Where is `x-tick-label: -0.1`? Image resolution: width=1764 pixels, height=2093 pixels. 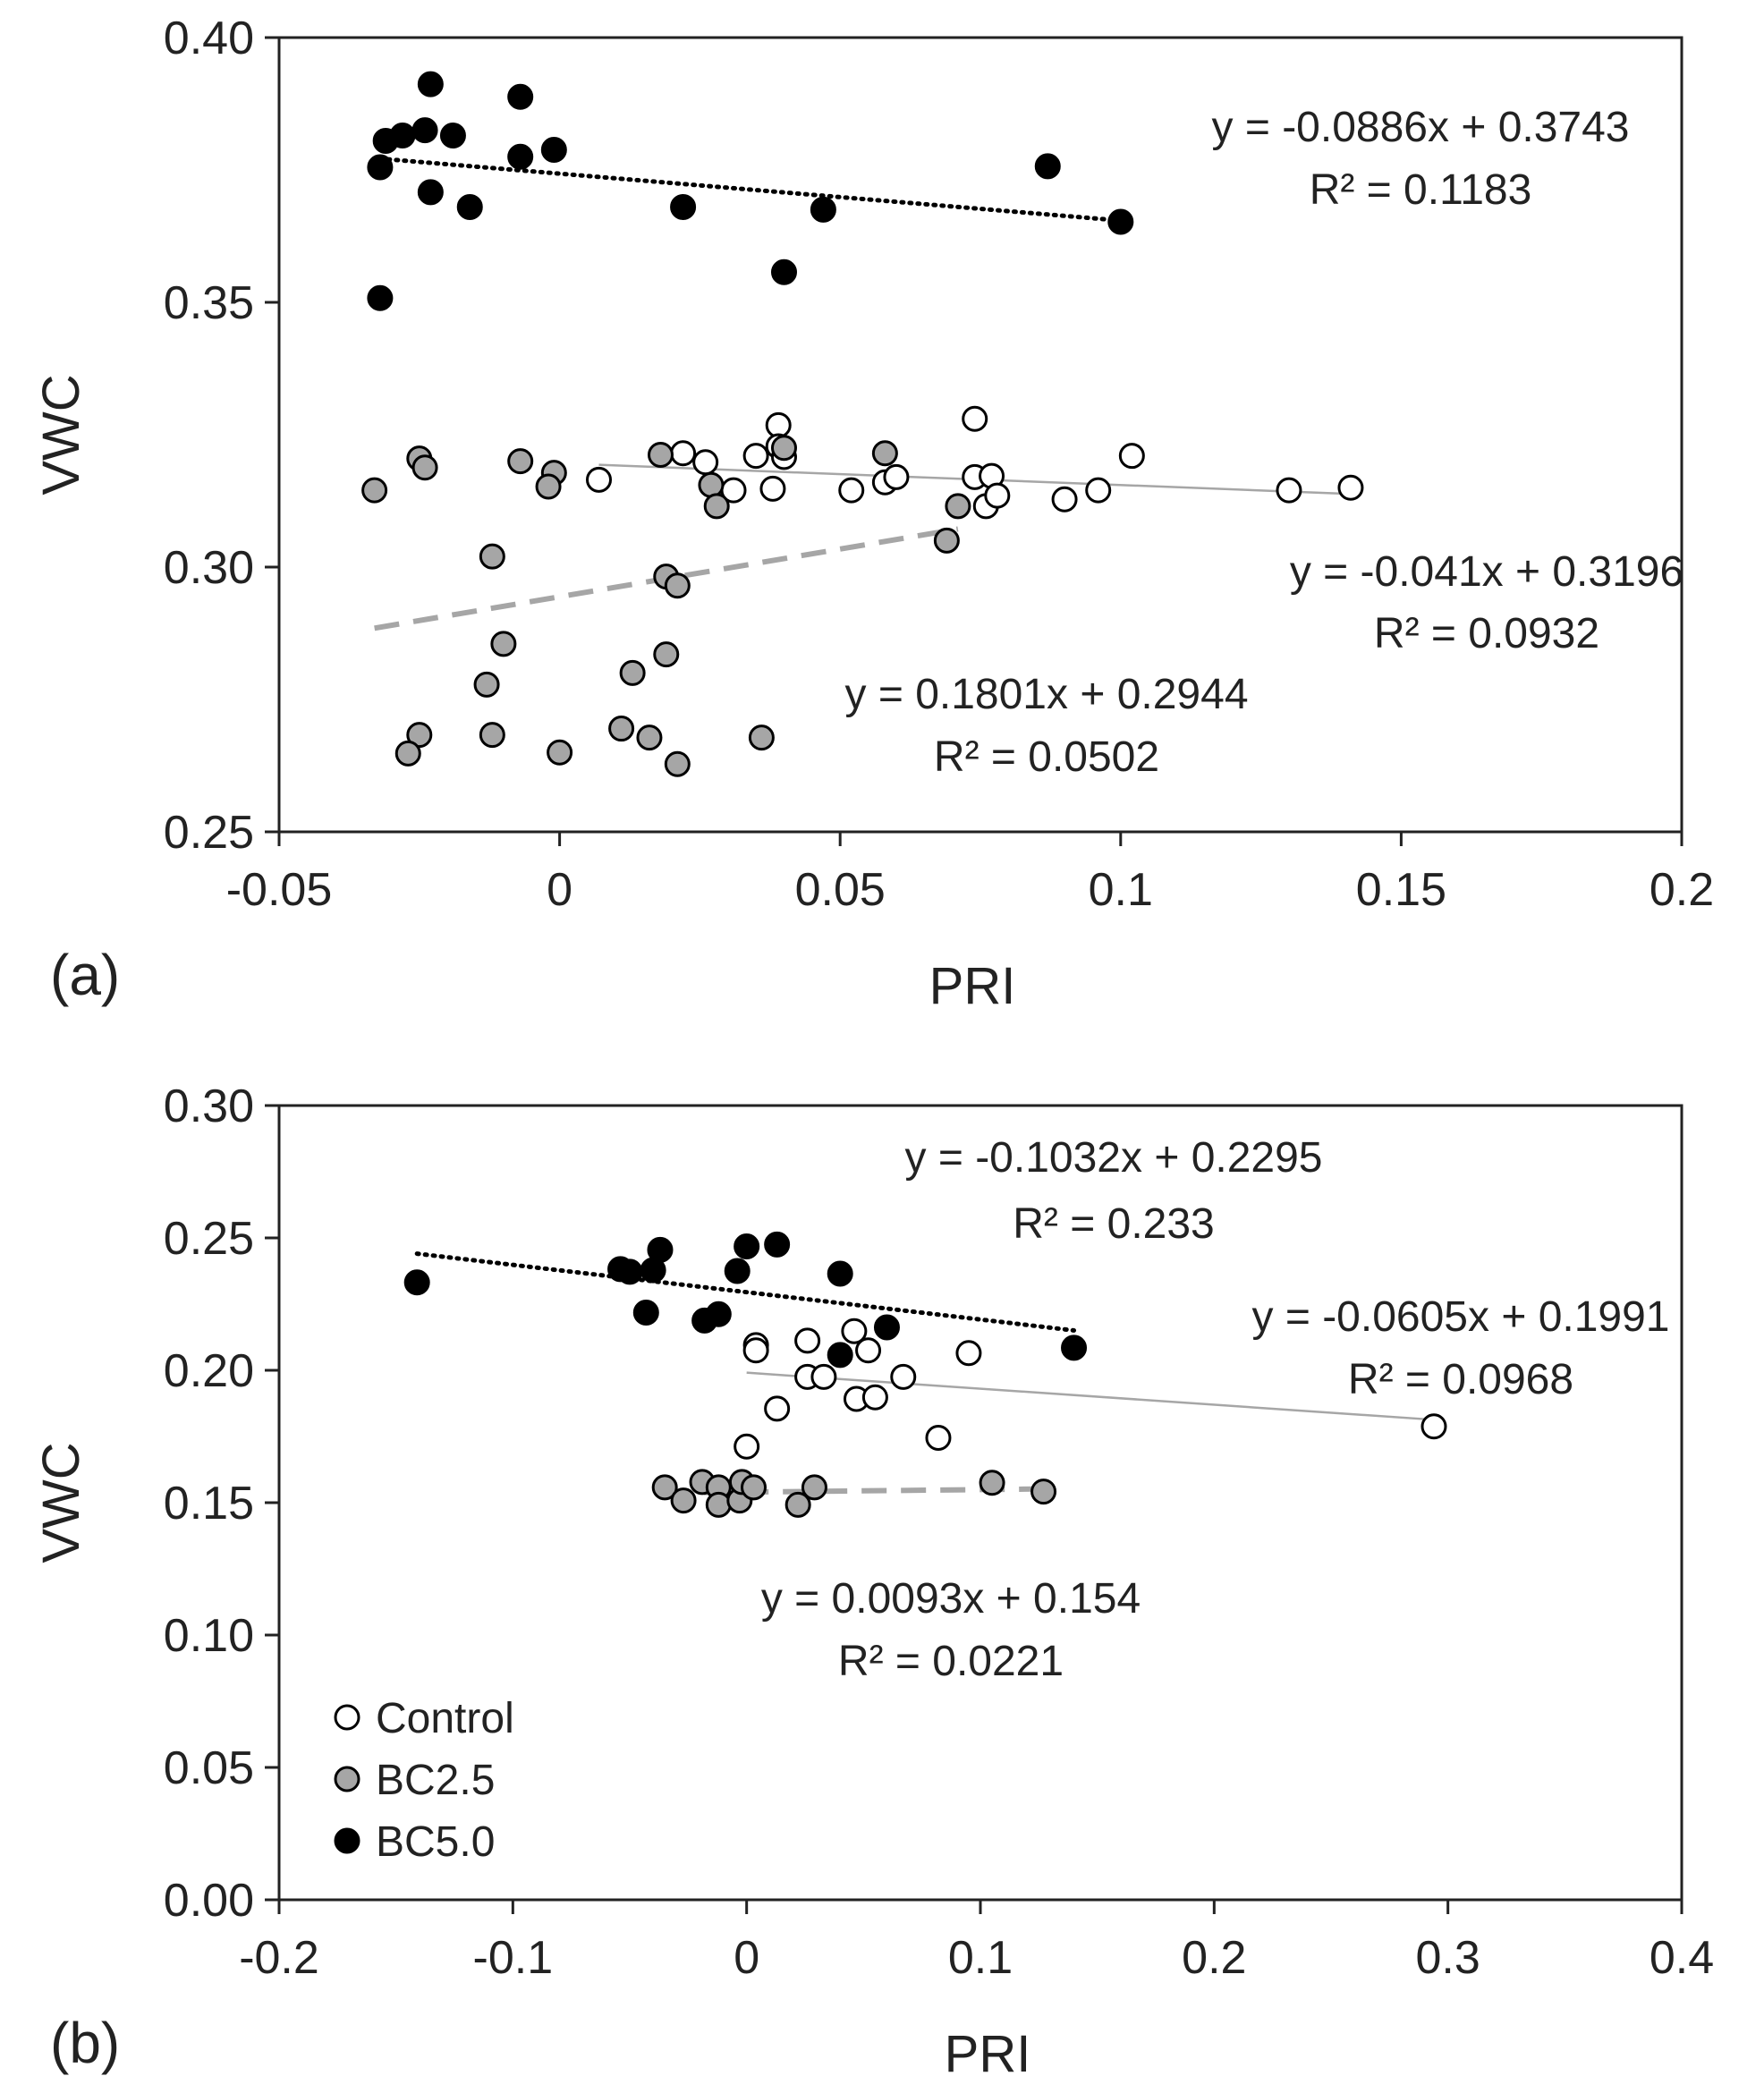
x-tick-label: -0.1 is located at coordinates (513, 1958).